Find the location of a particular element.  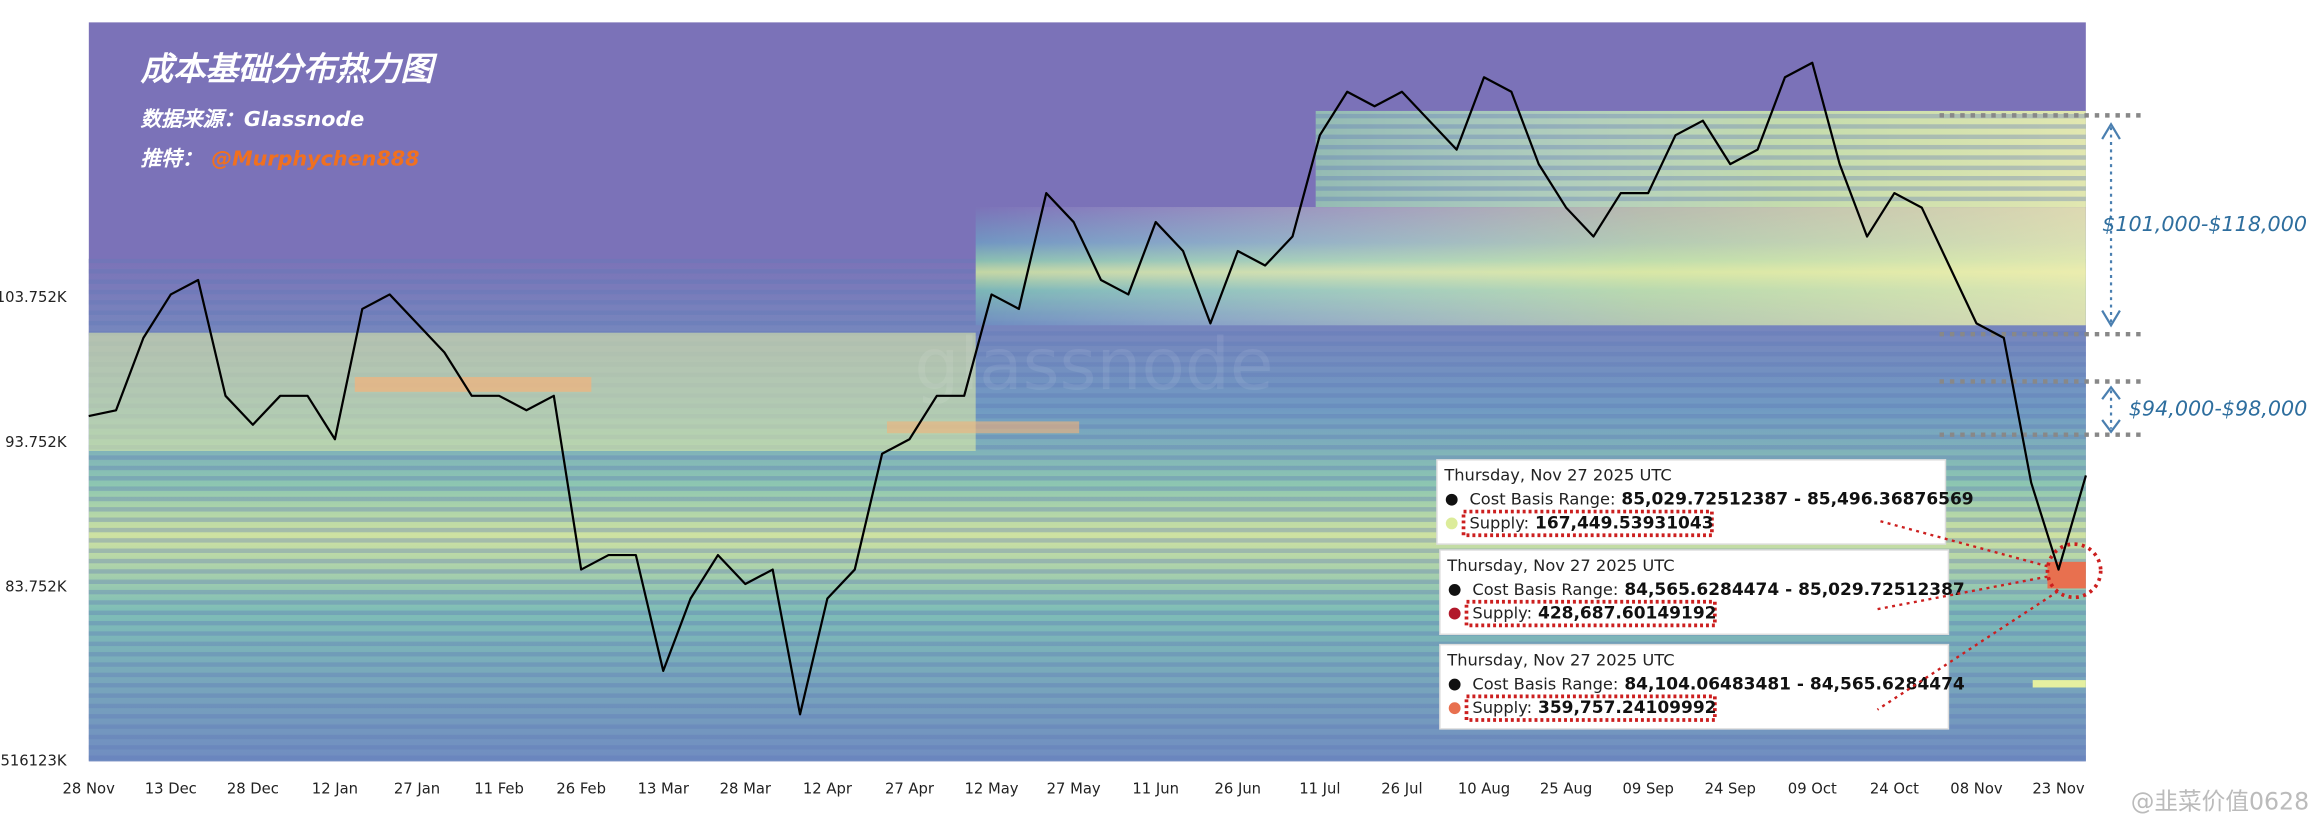

x-tick-label: 09 Sep is located at coordinates (1648, 788).